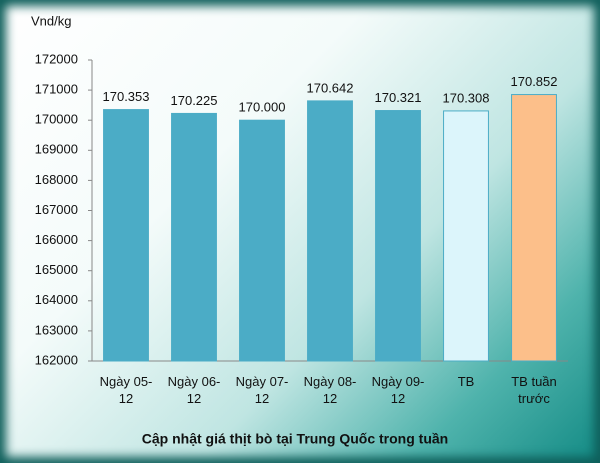  I want to click on data-label: 170.642, so click(330, 87).